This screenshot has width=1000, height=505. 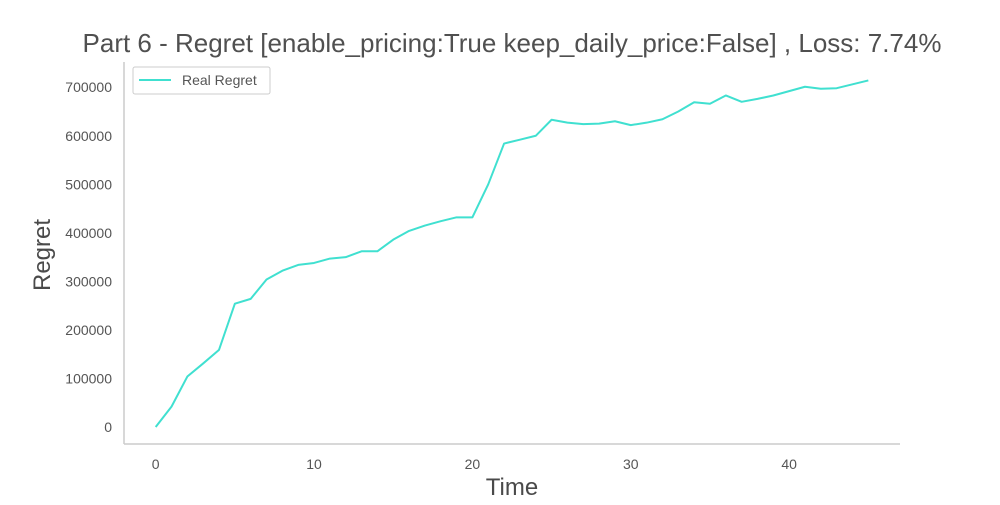 I want to click on x-tick-label: 10, so click(x=314, y=464).